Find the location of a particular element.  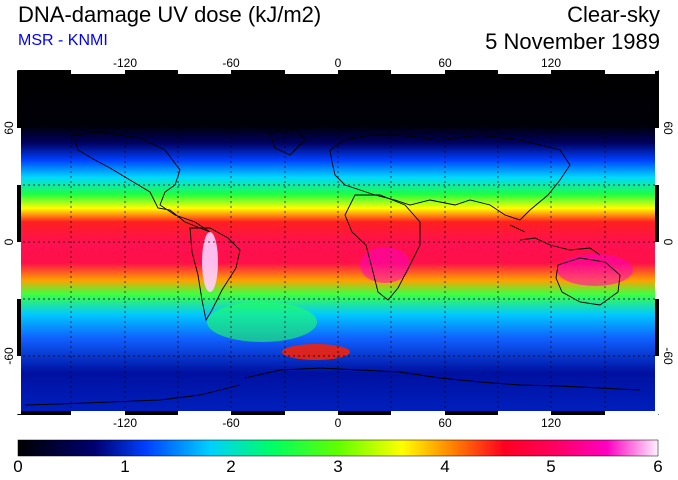

lon-label-bottom: -60 is located at coordinates (231, 423).